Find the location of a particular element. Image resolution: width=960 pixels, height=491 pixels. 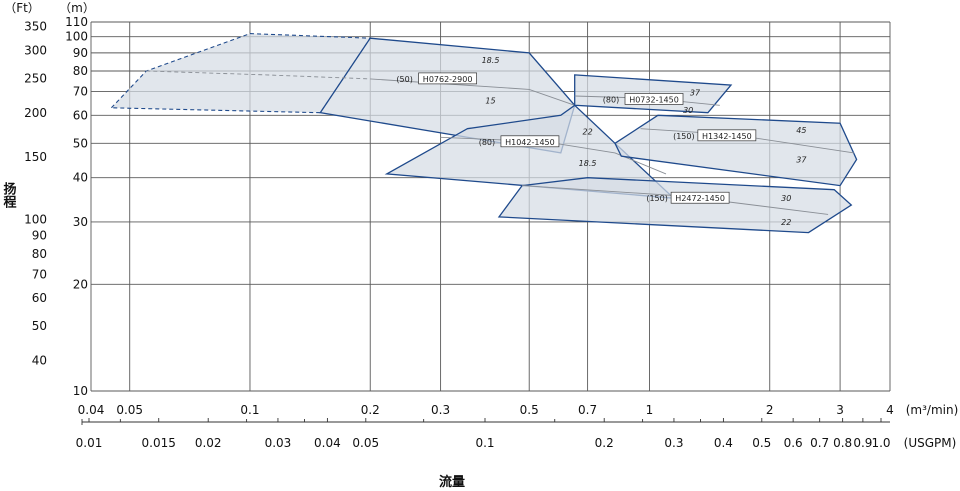

y-tick-label-m: 100 is located at coordinates (76, 37).